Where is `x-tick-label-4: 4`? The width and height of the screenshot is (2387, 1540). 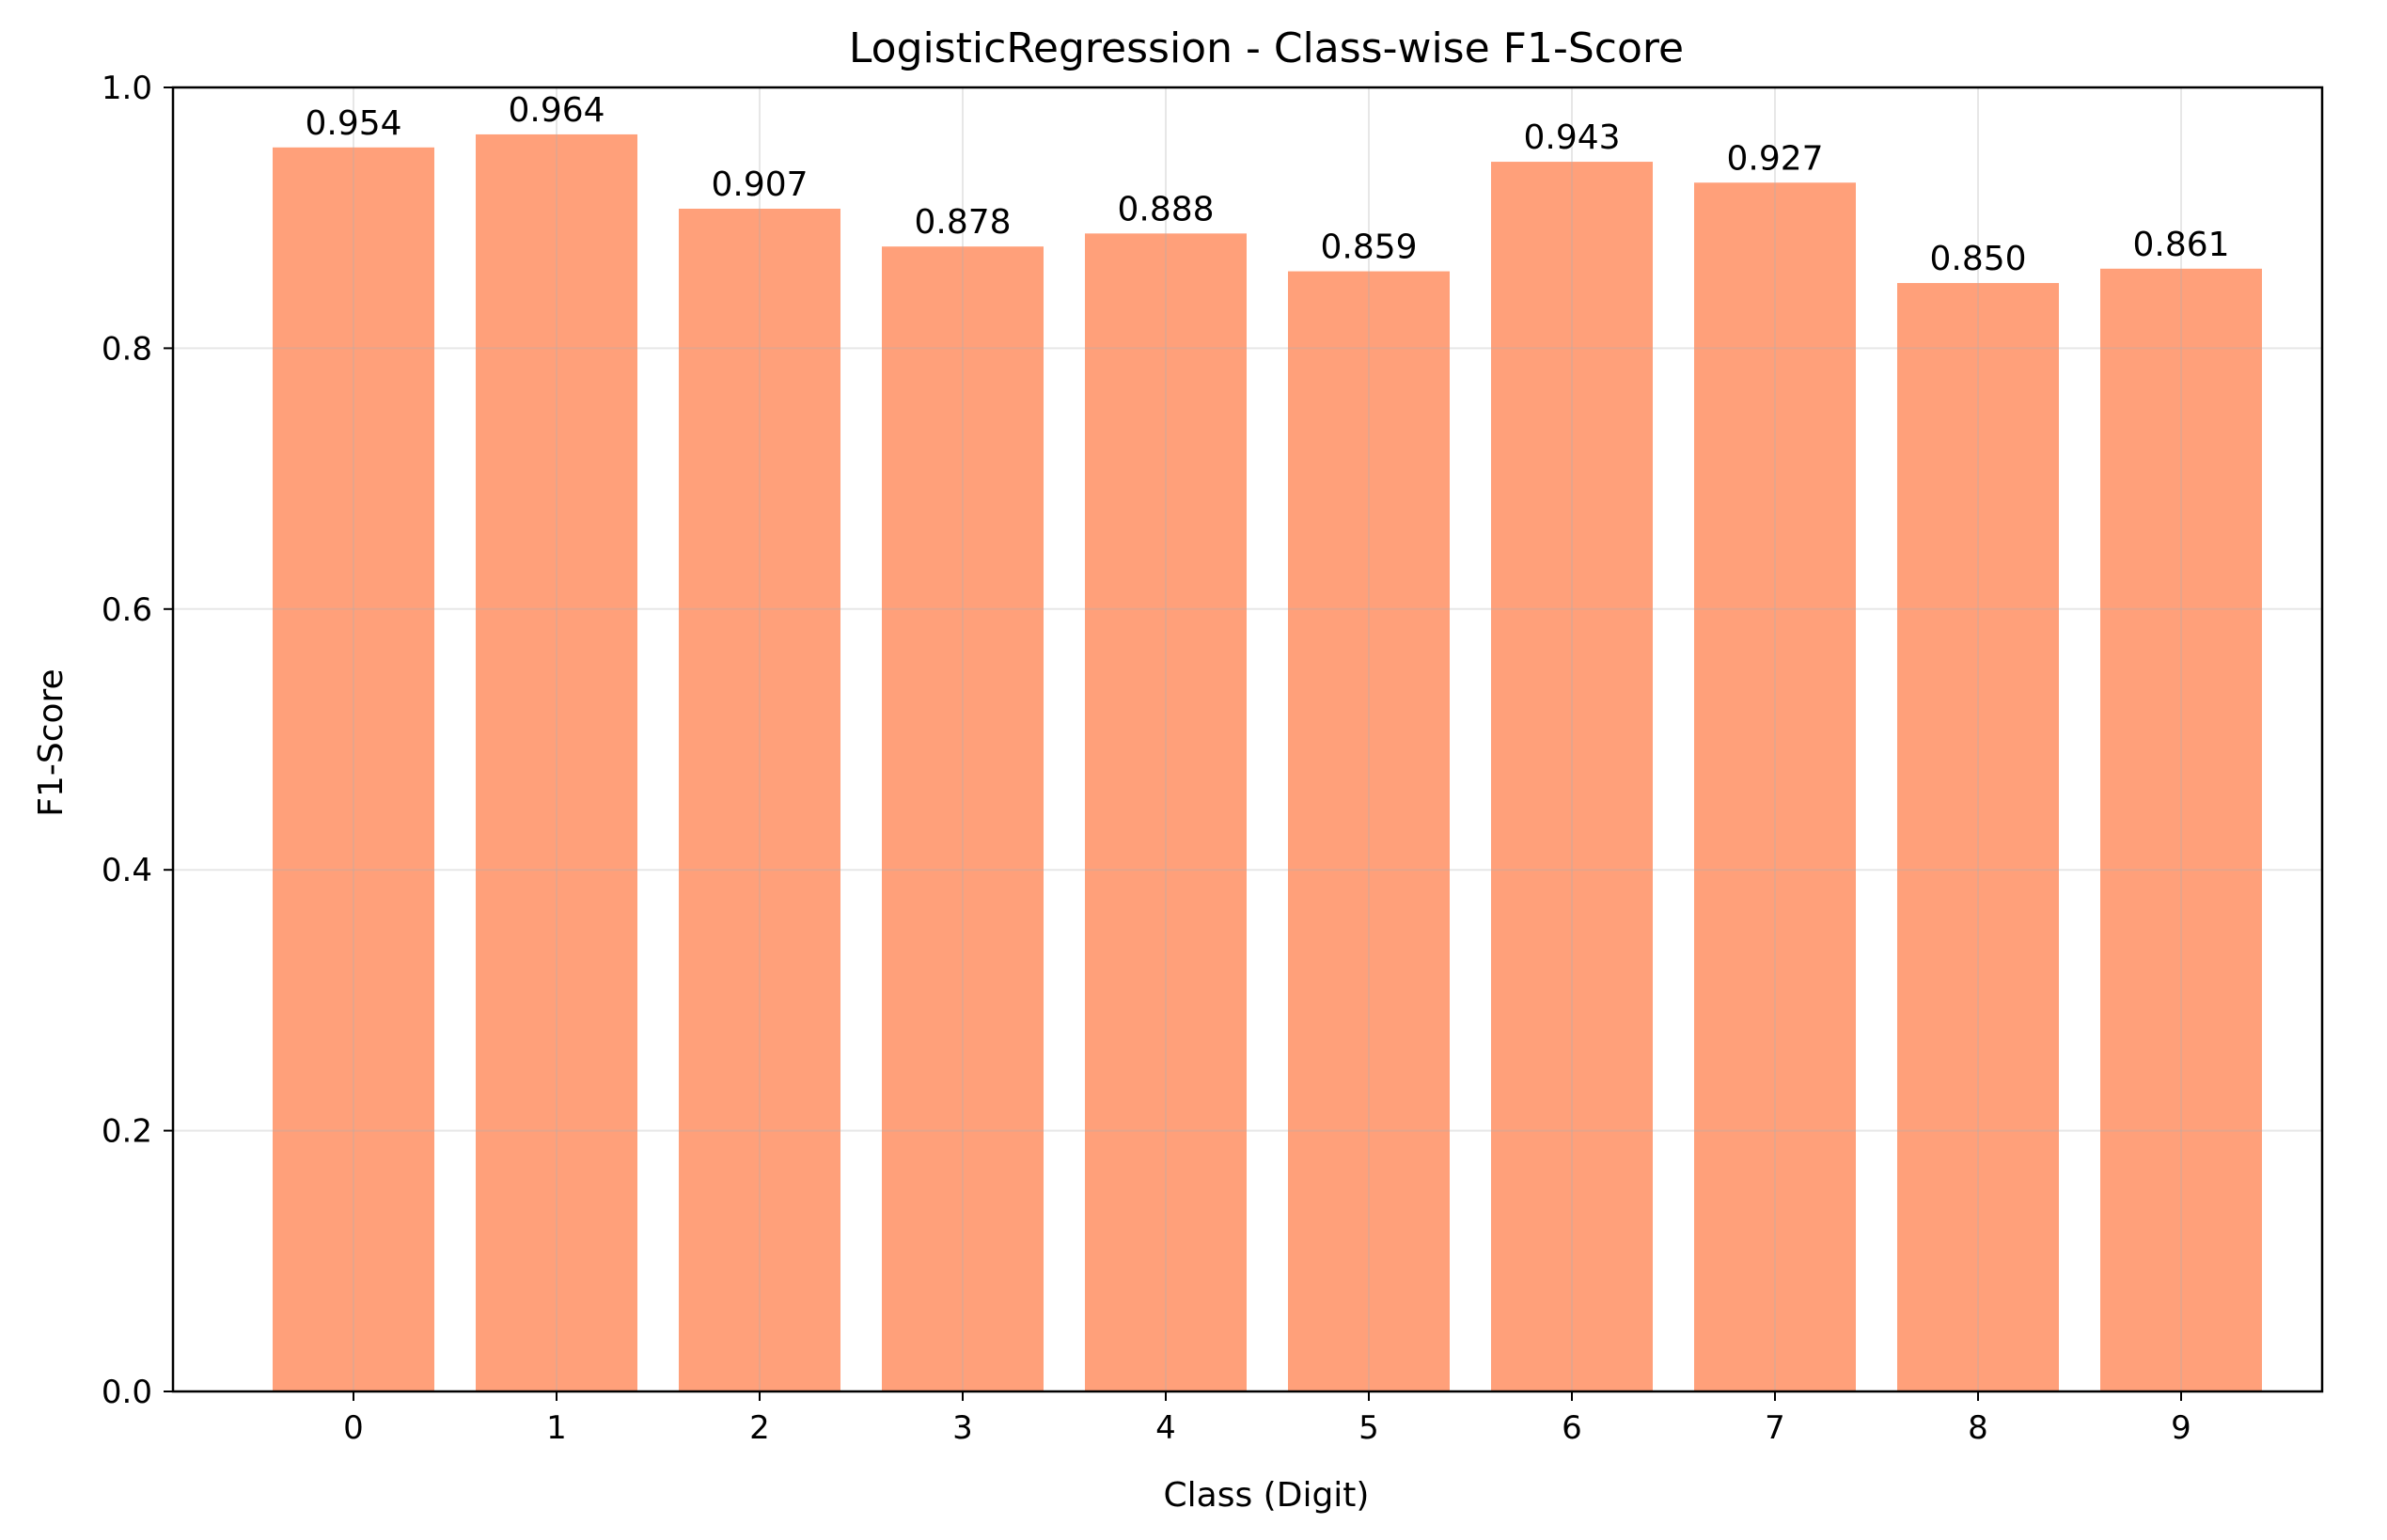
x-tick-label-4: 4 is located at coordinates (1165, 1428).